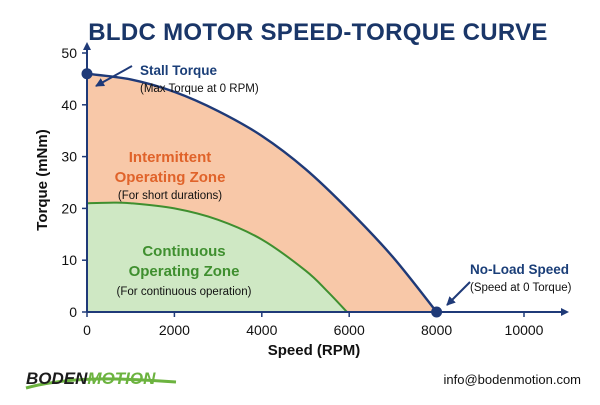  I want to click on continuous-zone-area, so click(217, 257).